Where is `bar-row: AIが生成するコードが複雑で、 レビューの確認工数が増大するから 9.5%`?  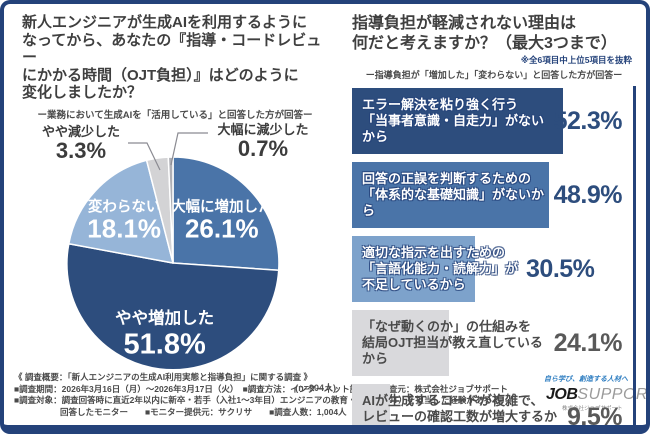
bar-row: AIが生成するコードが複雑で、 レビューの確認工数が増大するから 9.5% is located at coordinates (487, 409).